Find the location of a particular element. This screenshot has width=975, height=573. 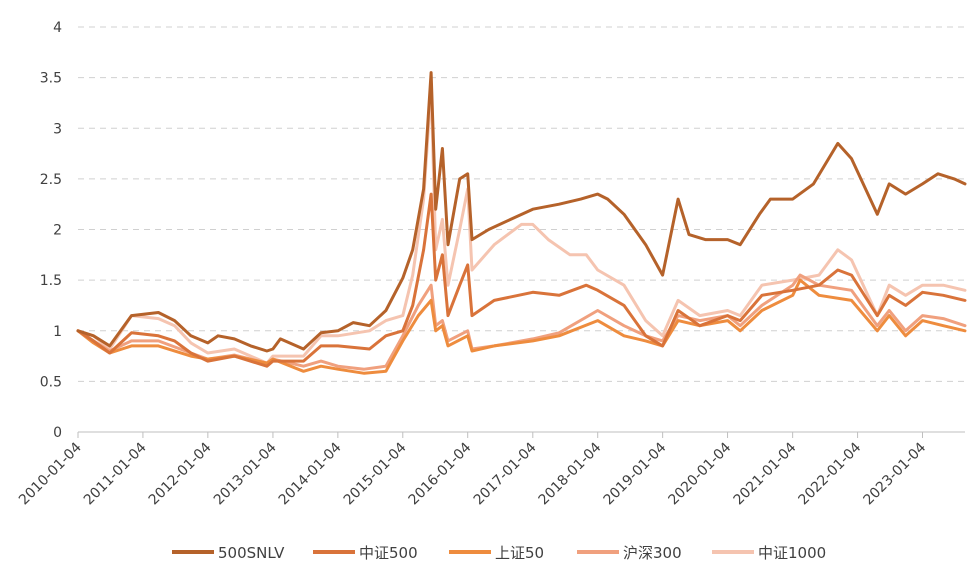

x-tick-label: 2016-01-04 is located at coordinates (440, 473).